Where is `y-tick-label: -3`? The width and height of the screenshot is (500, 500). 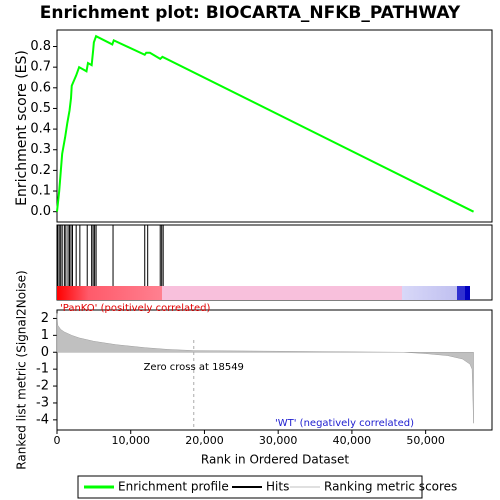
y-tick-label: -3 is located at coordinates (42, 402).